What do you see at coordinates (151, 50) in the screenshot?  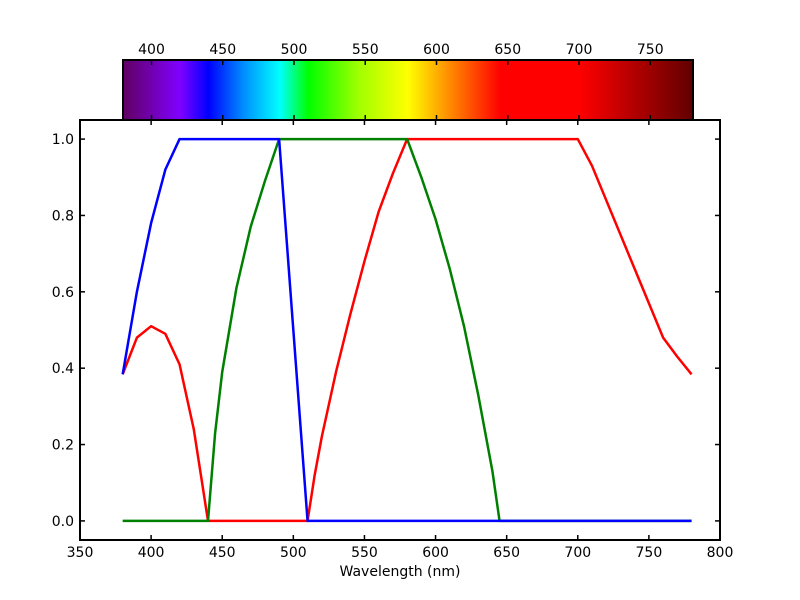 I see `spectrum-tick-label: 400` at bounding box center [151, 50].